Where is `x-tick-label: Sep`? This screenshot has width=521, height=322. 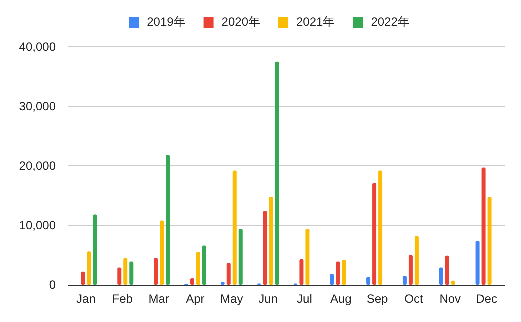
x-tick-label: Sep is located at coordinates (377, 299).